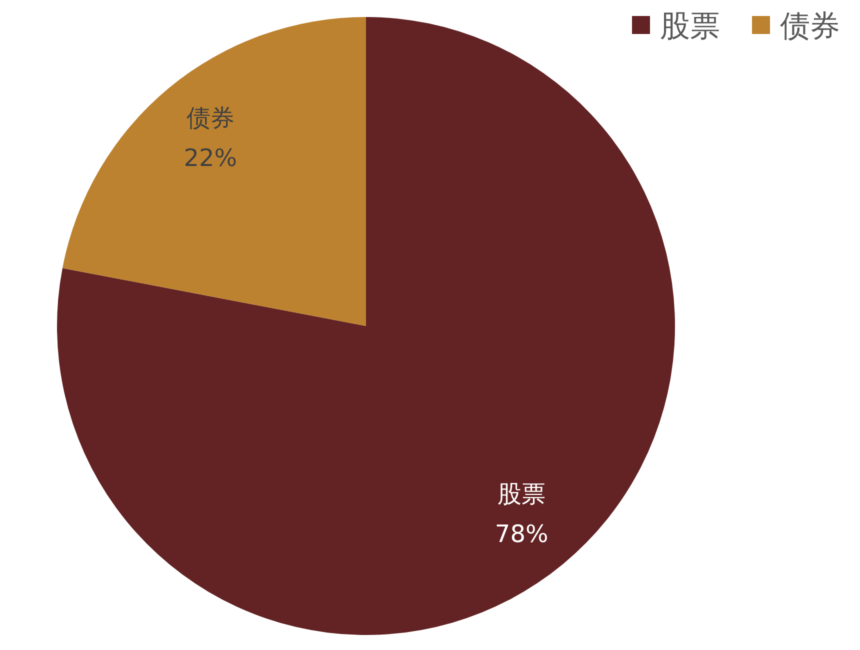 This screenshot has width=860, height=650. I want to click on data-label: 78%, so click(521, 534).